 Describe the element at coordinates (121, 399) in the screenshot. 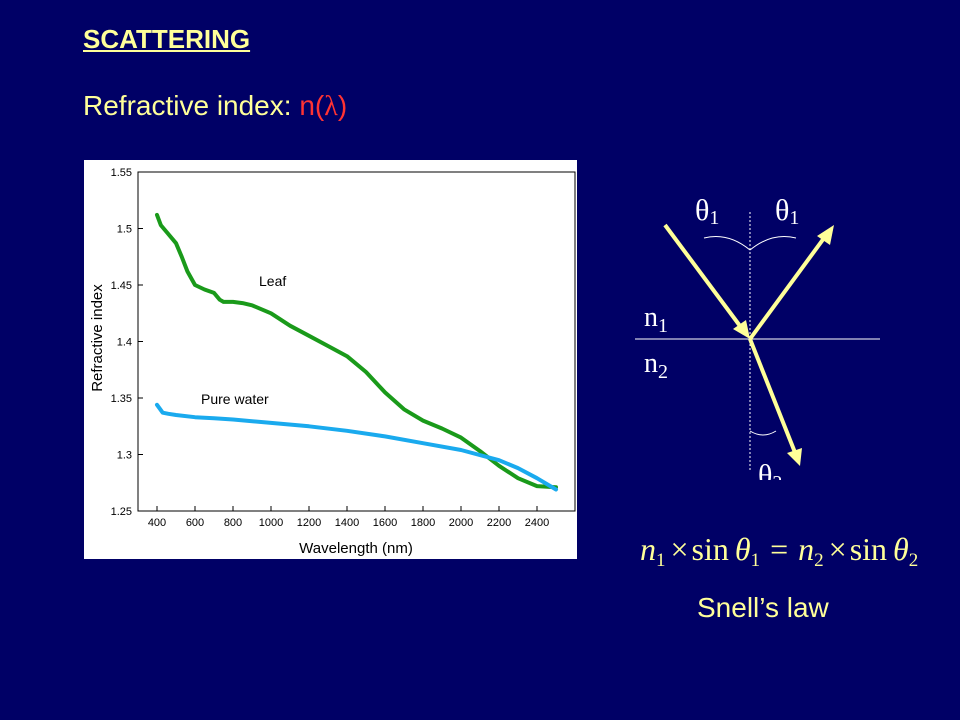

I see `y-tick-label: 1.35` at that location.